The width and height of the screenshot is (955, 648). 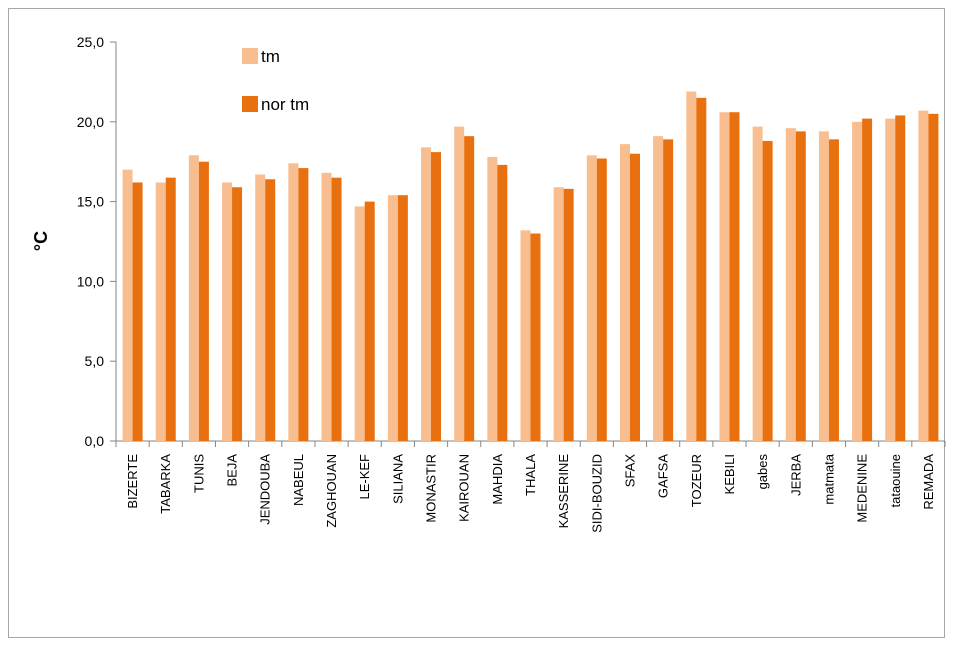 I want to click on x-tick-label: MONASTIR, so click(x=431, y=488).